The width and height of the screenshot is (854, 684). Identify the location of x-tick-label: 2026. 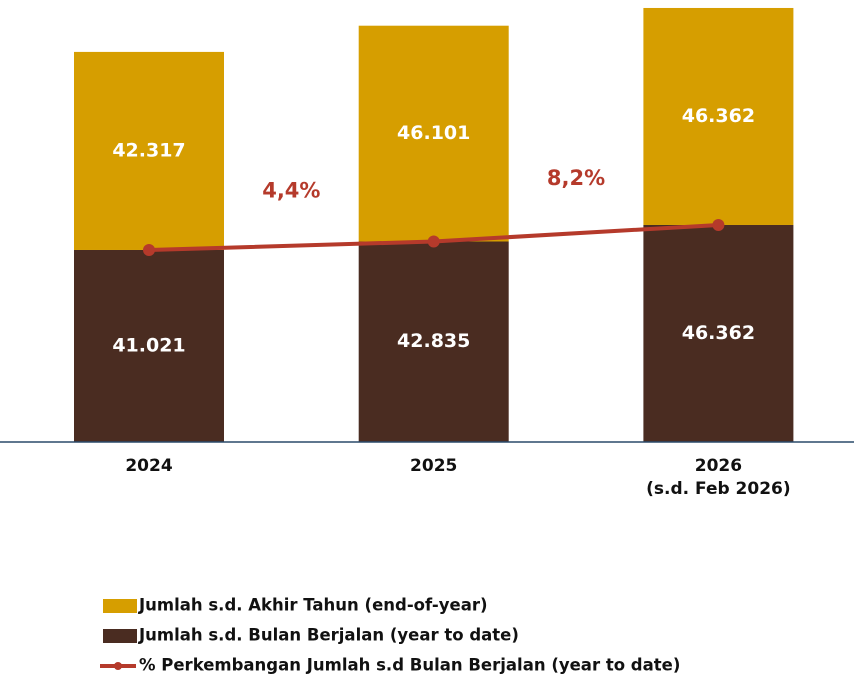
(718, 466).